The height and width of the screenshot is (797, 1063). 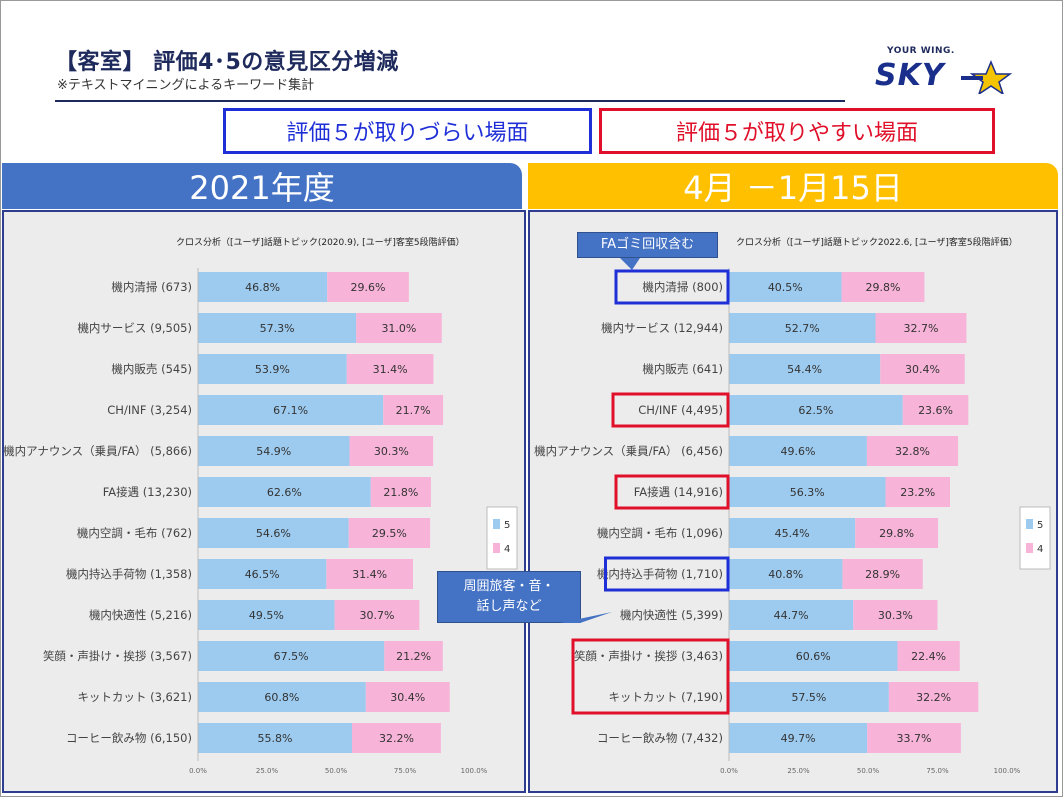 I want to click on data-label-score5: 45.4%, so click(x=792, y=533).